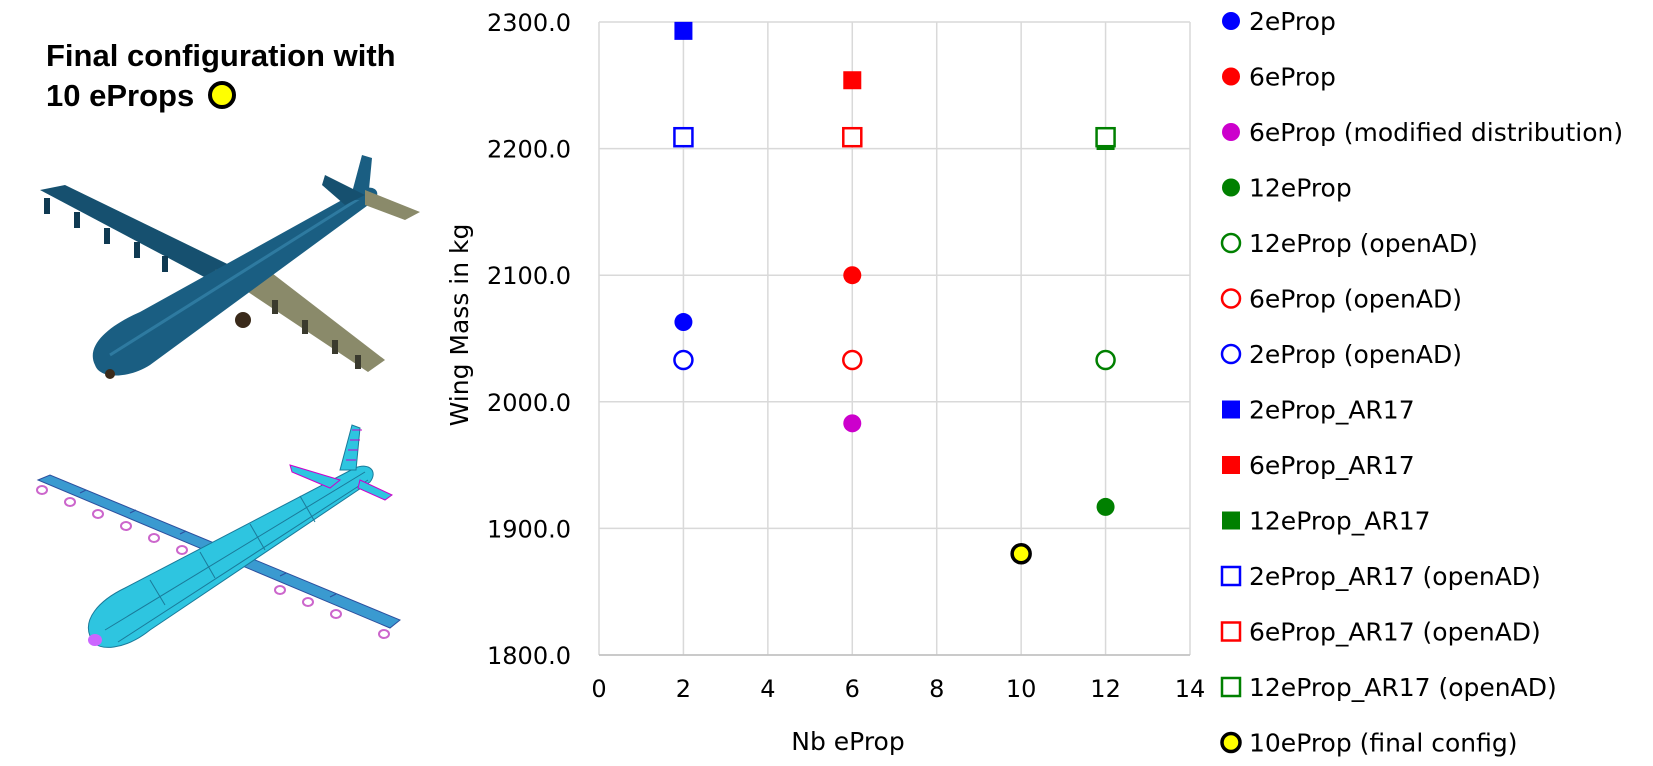 The width and height of the screenshot is (1653, 766). I want to click on legend-entry: 10eProp (final config), so click(1383, 743).